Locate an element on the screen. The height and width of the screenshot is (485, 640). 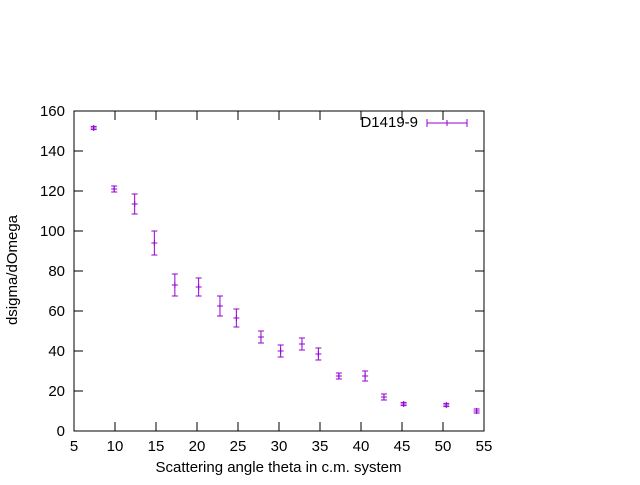
x-axis-label: Scattering angle theta in c.m. system is located at coordinates (279, 467).